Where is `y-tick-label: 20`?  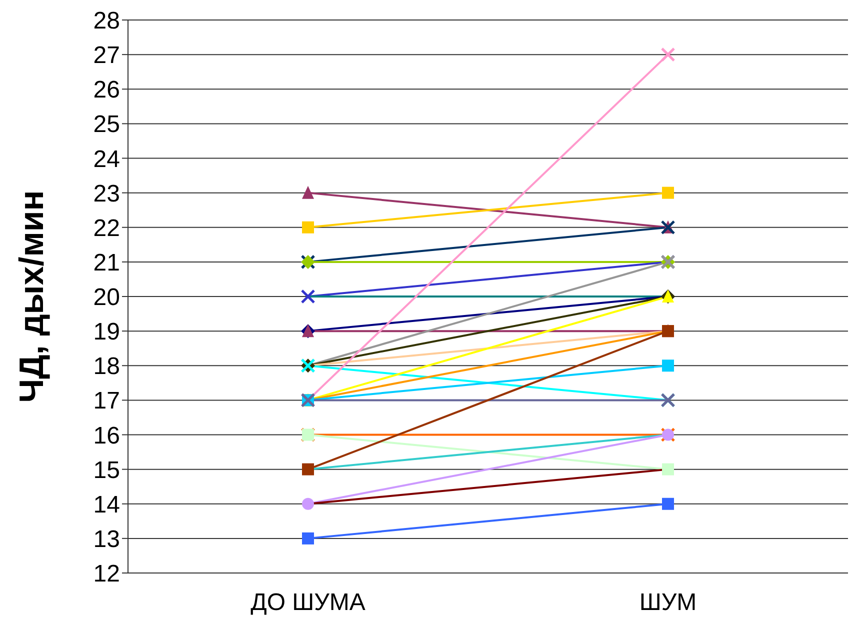
y-tick-label: 20 is located at coordinates (106, 298).